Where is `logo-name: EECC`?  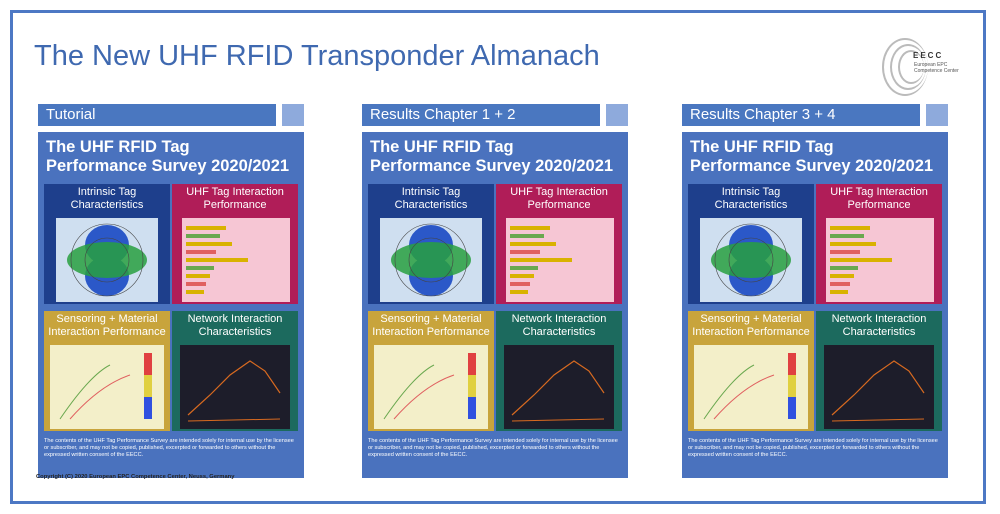 logo-name: EECC is located at coordinates (928, 55).